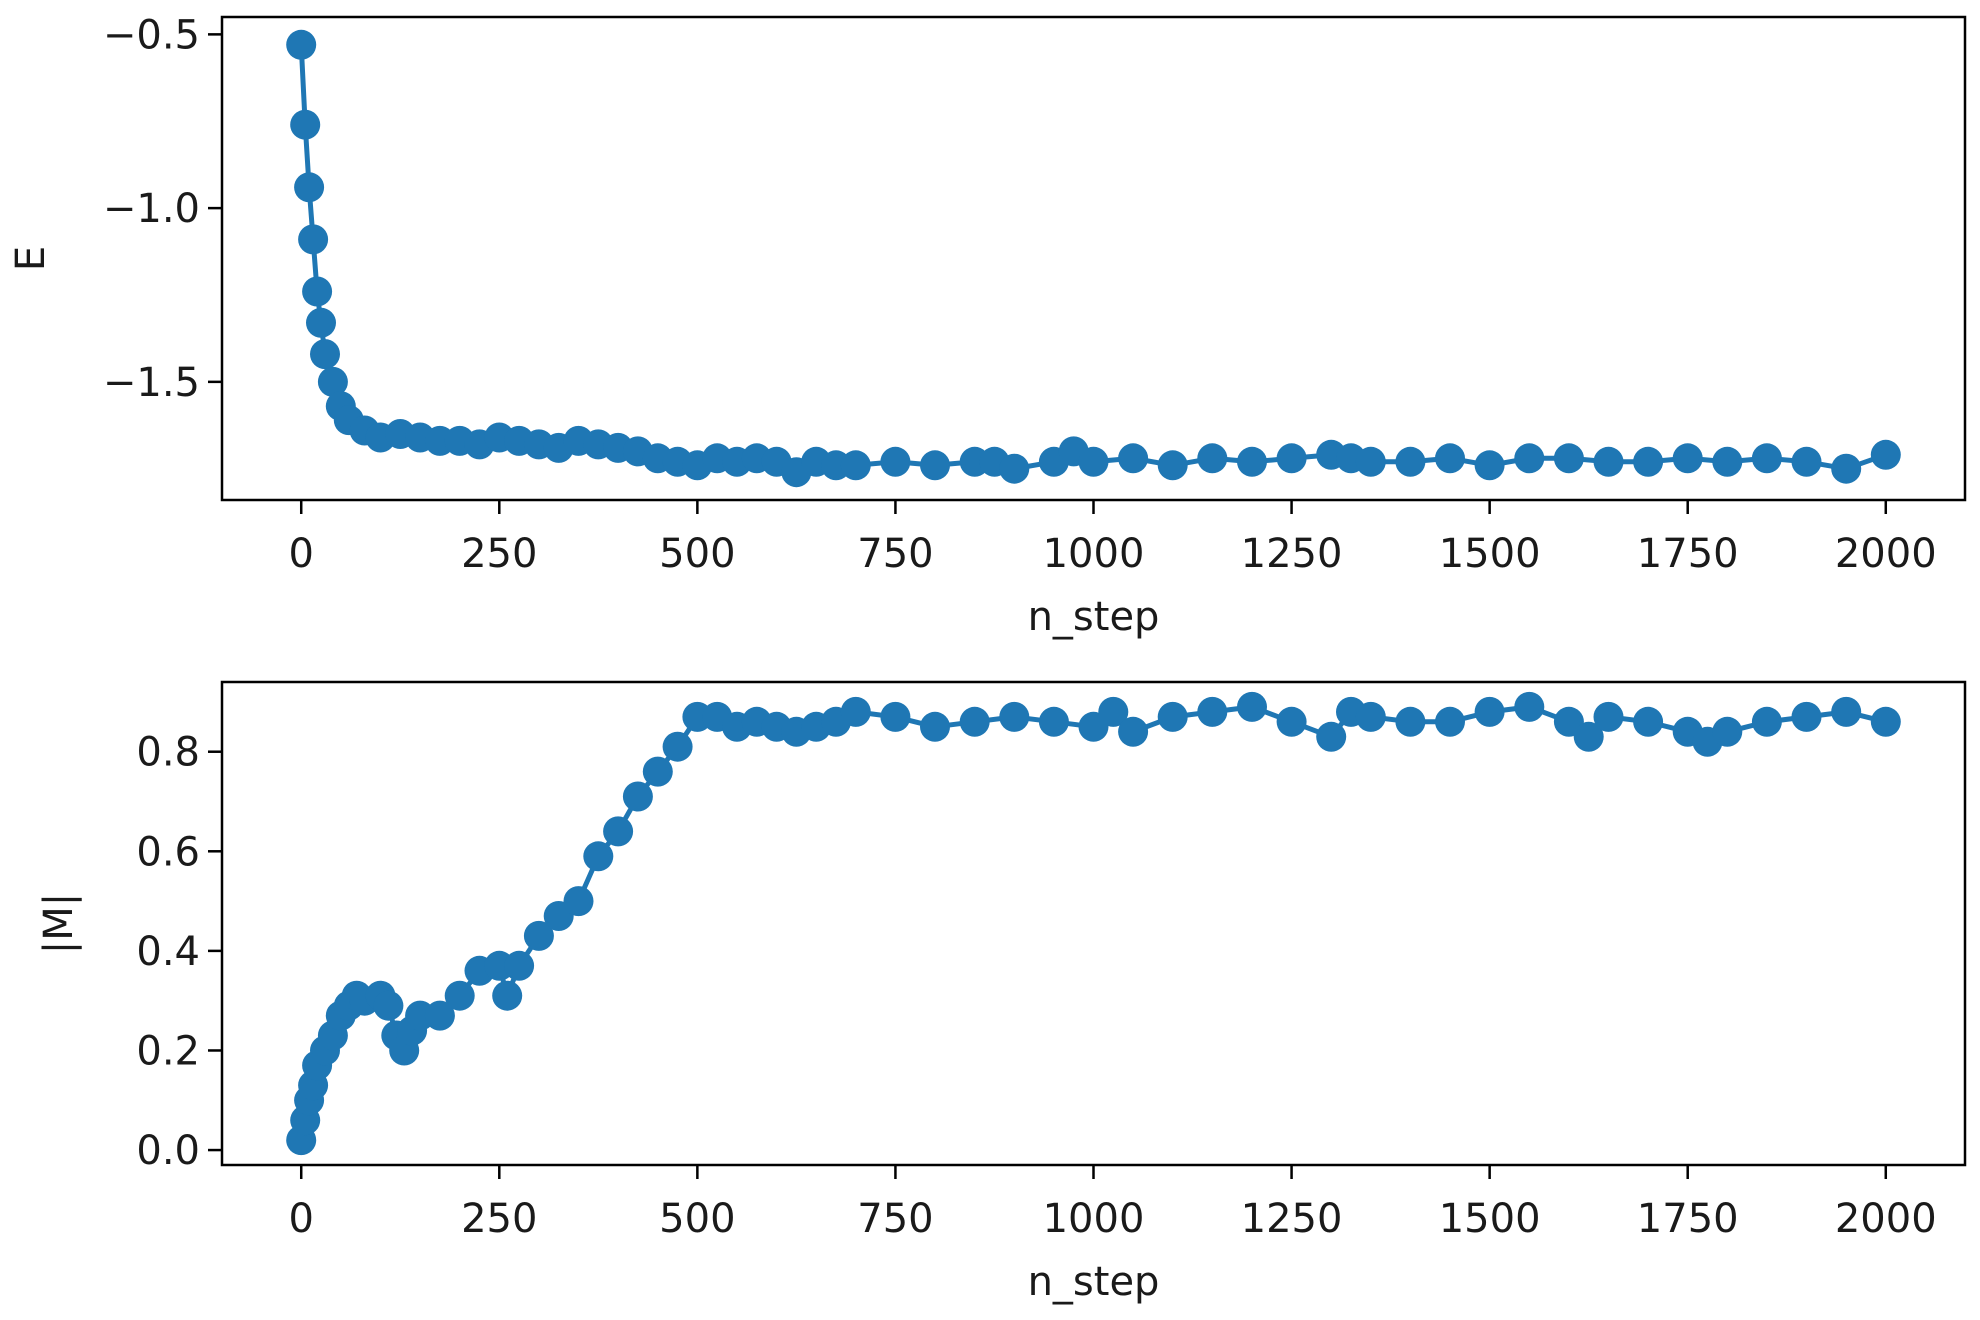 The width and height of the screenshot is (1980, 1320). Describe the element at coordinates (168, 1151) in the screenshot. I see `y-tick-label: 0.0` at that location.